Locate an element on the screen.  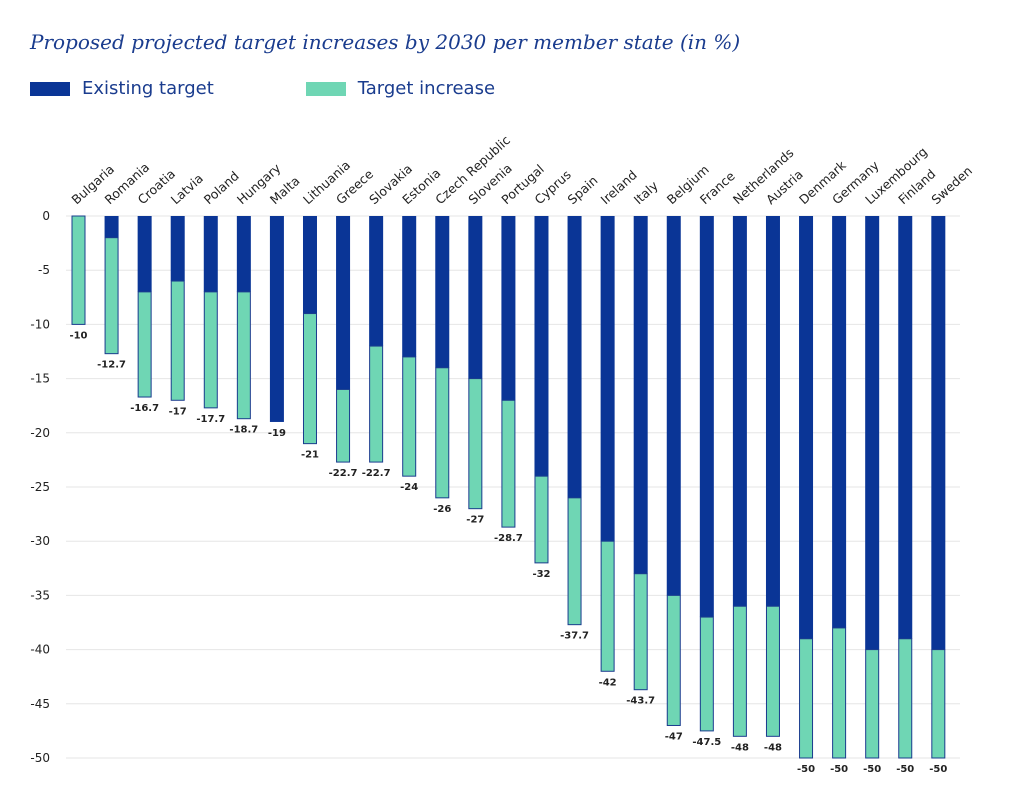
data-label: -24 is located at coordinates (409, 487).